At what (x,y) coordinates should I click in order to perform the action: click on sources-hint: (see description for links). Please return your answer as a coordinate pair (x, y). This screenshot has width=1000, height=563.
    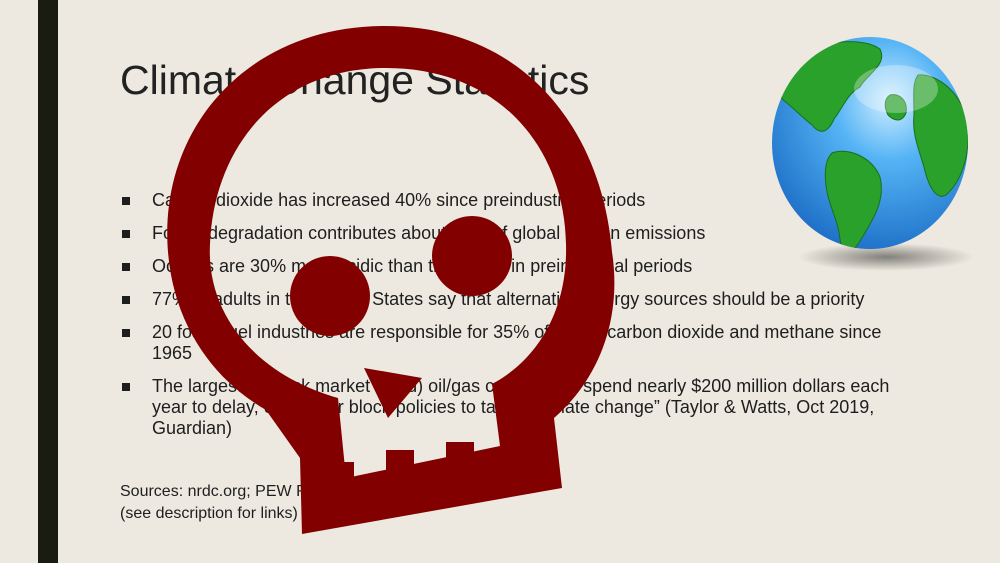
    Looking at the image, I should click on (209, 513).